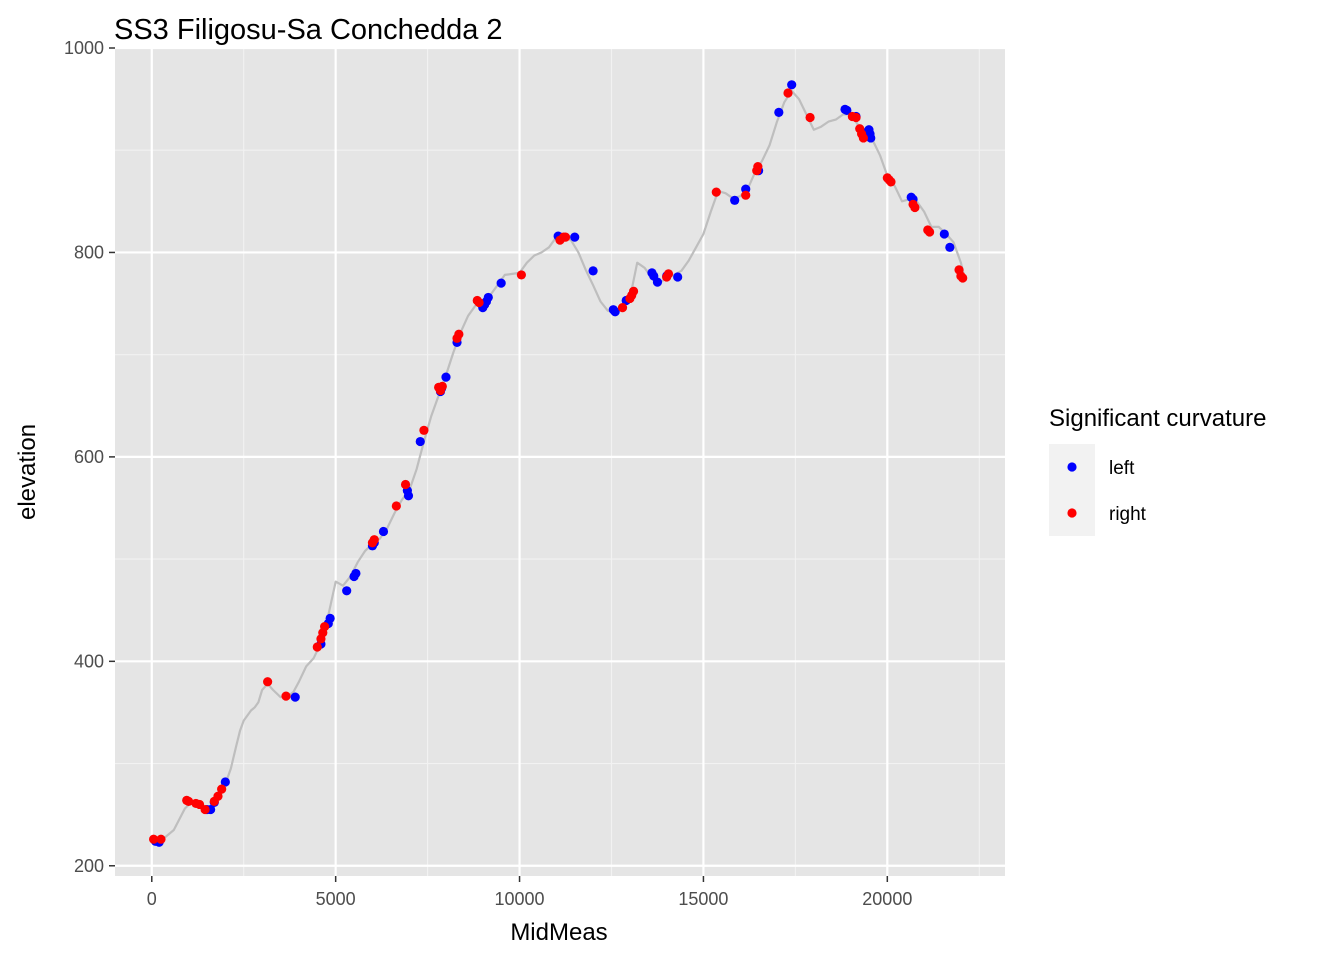 This screenshot has height=960, width=1344. Describe the element at coordinates (27, 472) in the screenshot. I see `y-axis-title: elevation` at that location.